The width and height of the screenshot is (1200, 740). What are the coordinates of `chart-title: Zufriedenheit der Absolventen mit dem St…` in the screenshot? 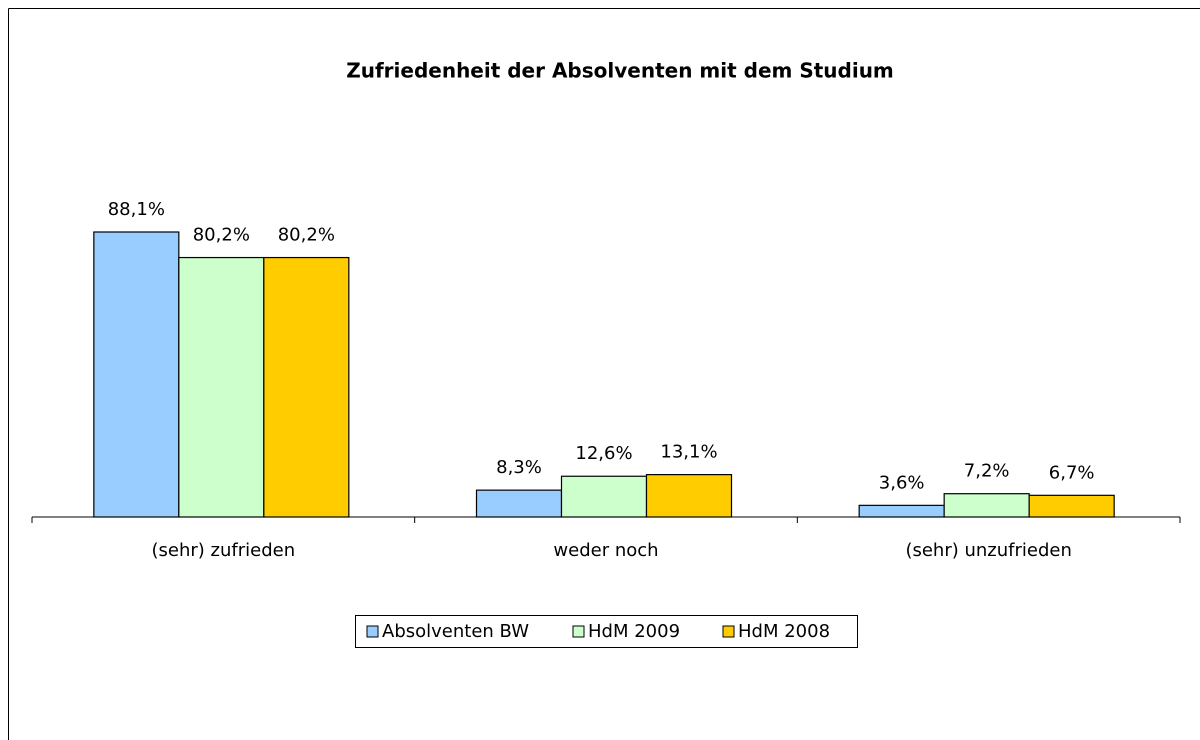 It's located at (620, 71).